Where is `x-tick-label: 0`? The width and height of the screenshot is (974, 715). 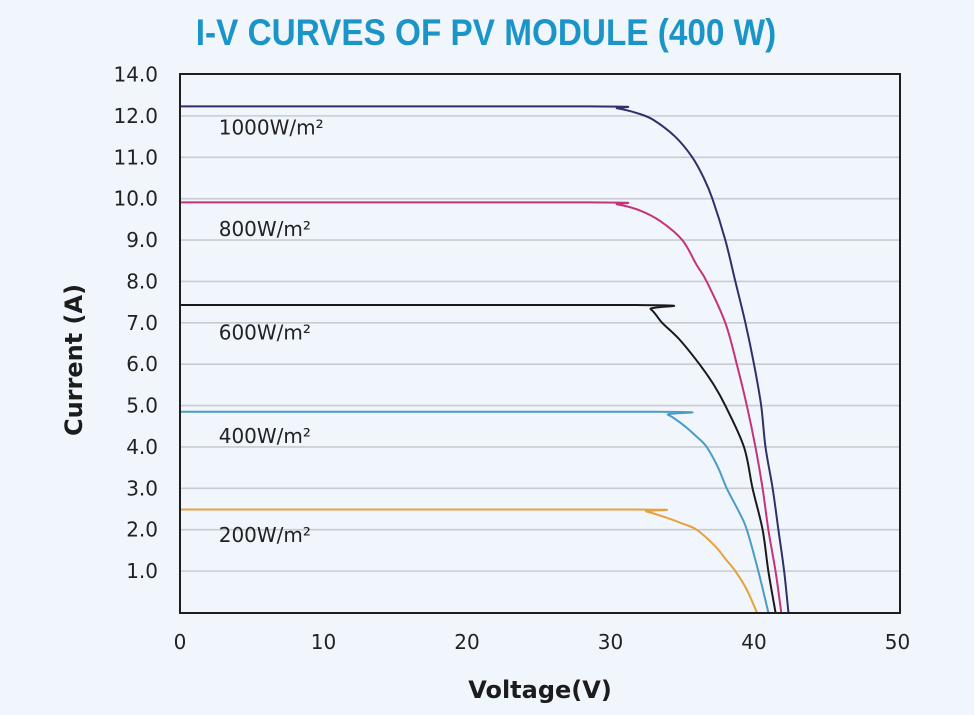 x-tick-label: 0 is located at coordinates (180, 642).